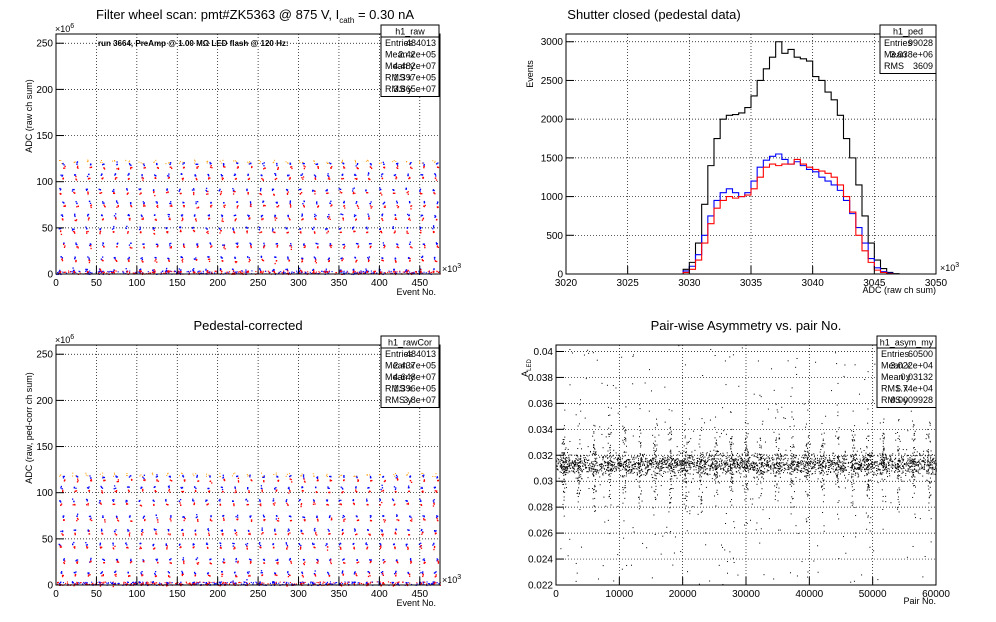  What do you see at coordinates (399, 78) in the screenshot?
I see `stats-row-label: RMS x` at bounding box center [399, 78].